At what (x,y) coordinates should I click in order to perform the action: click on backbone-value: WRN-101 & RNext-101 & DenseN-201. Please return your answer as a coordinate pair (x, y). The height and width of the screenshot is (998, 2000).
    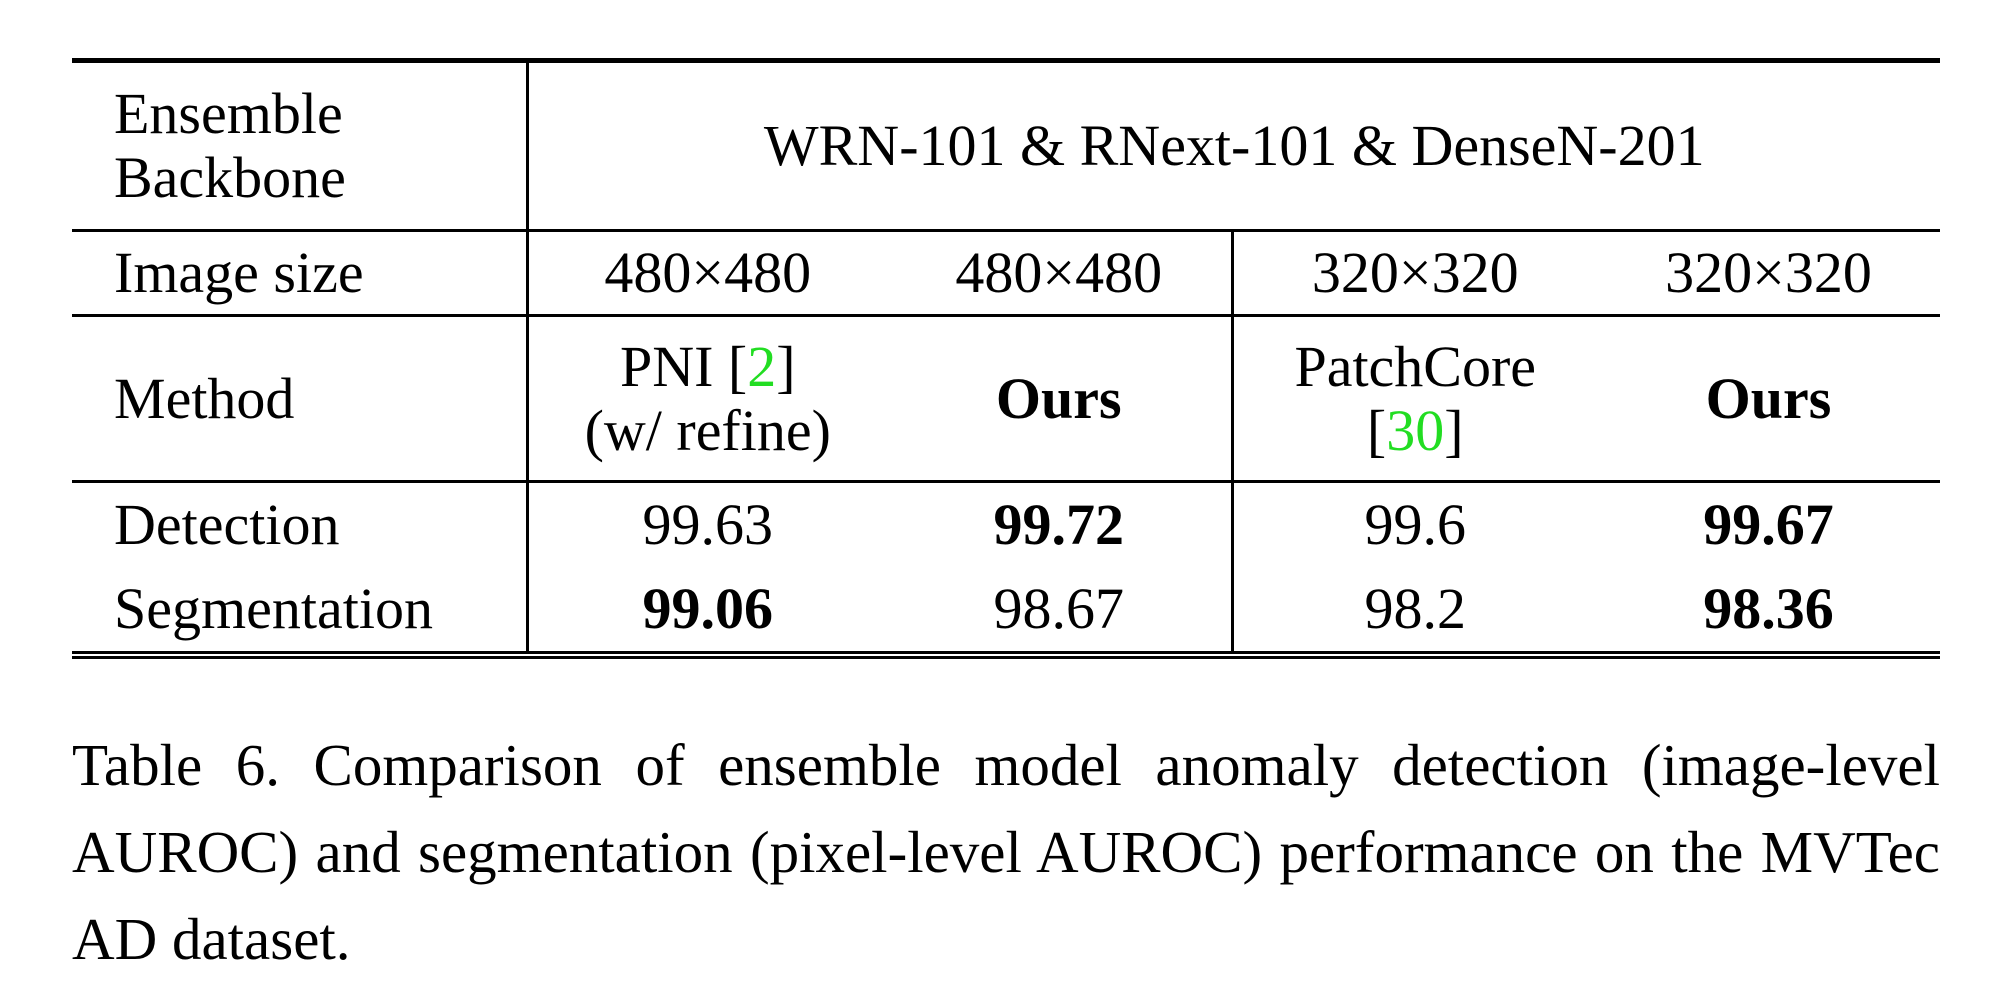
    Looking at the image, I should click on (1232, 144).